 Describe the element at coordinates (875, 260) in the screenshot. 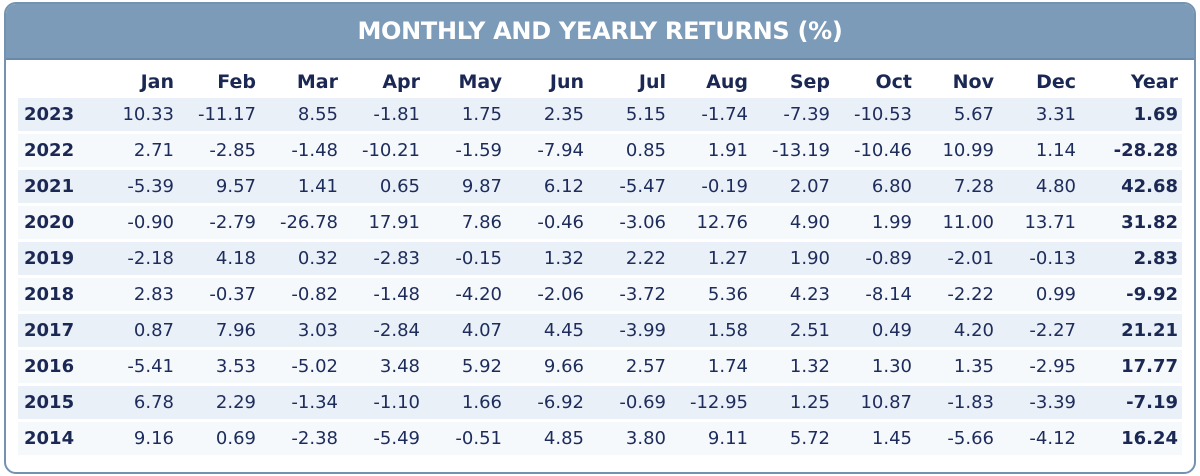

I see `monthly-return-cell: -0.89` at that location.